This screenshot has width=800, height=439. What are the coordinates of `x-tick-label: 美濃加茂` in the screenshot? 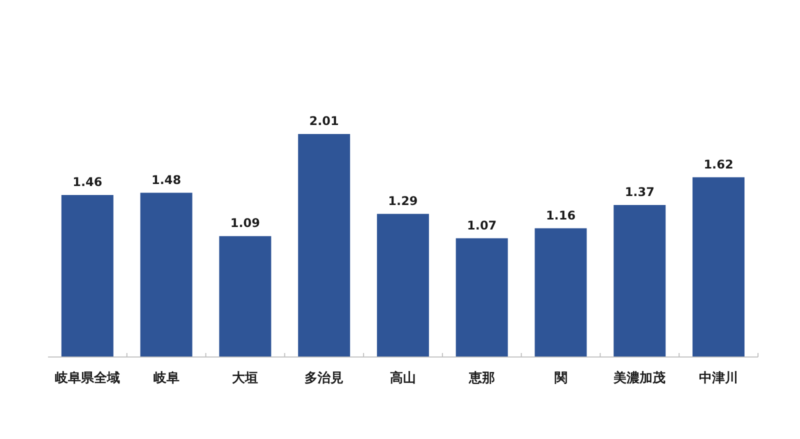 It's located at (639, 378).